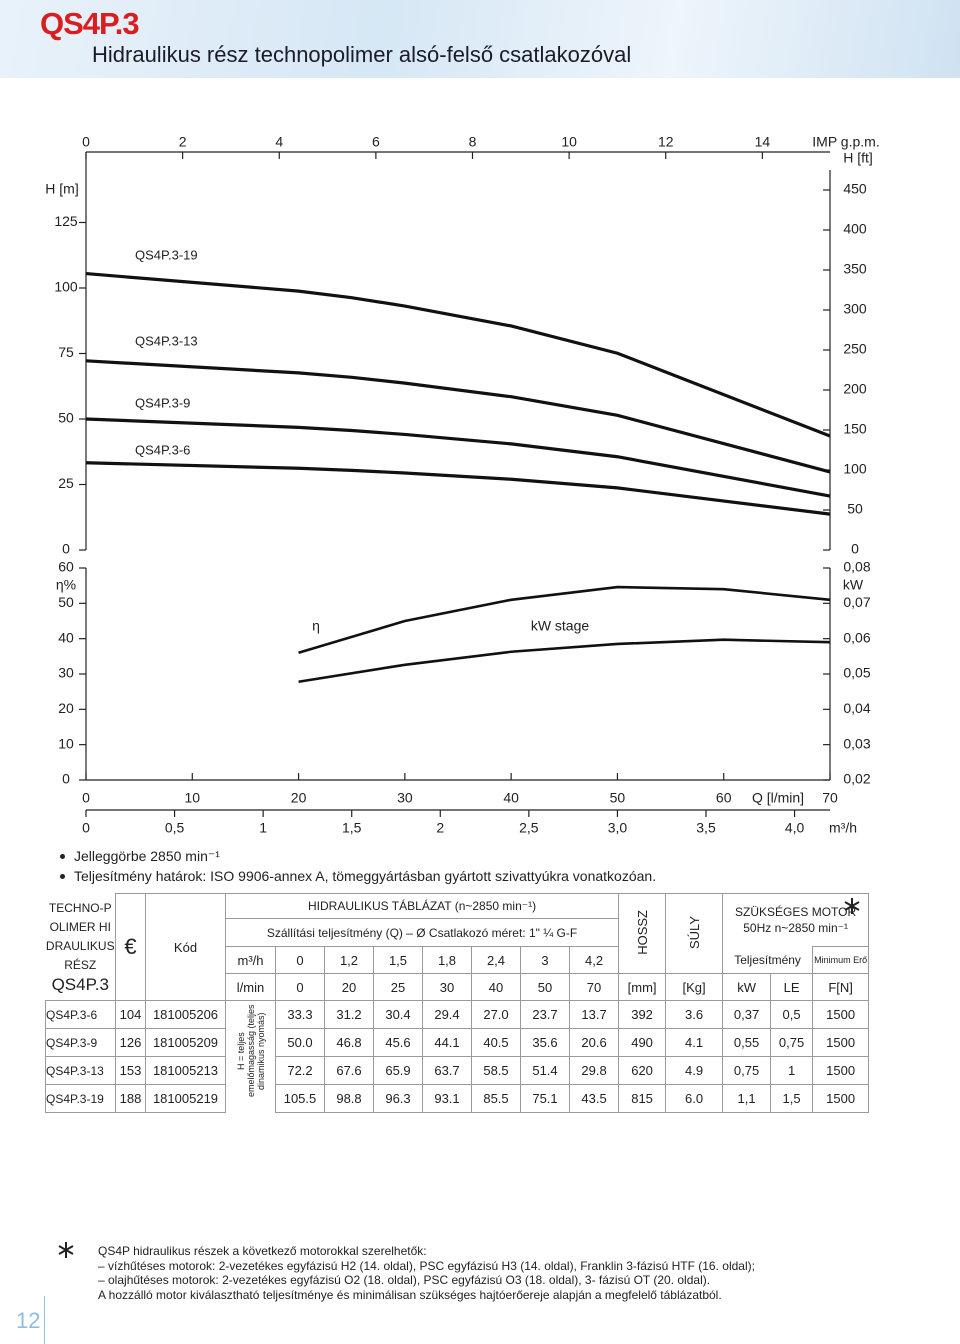 This screenshot has height=1344, width=960. What do you see at coordinates (856, 743) in the screenshot?
I see `tick-label: 0,03` at bounding box center [856, 743].